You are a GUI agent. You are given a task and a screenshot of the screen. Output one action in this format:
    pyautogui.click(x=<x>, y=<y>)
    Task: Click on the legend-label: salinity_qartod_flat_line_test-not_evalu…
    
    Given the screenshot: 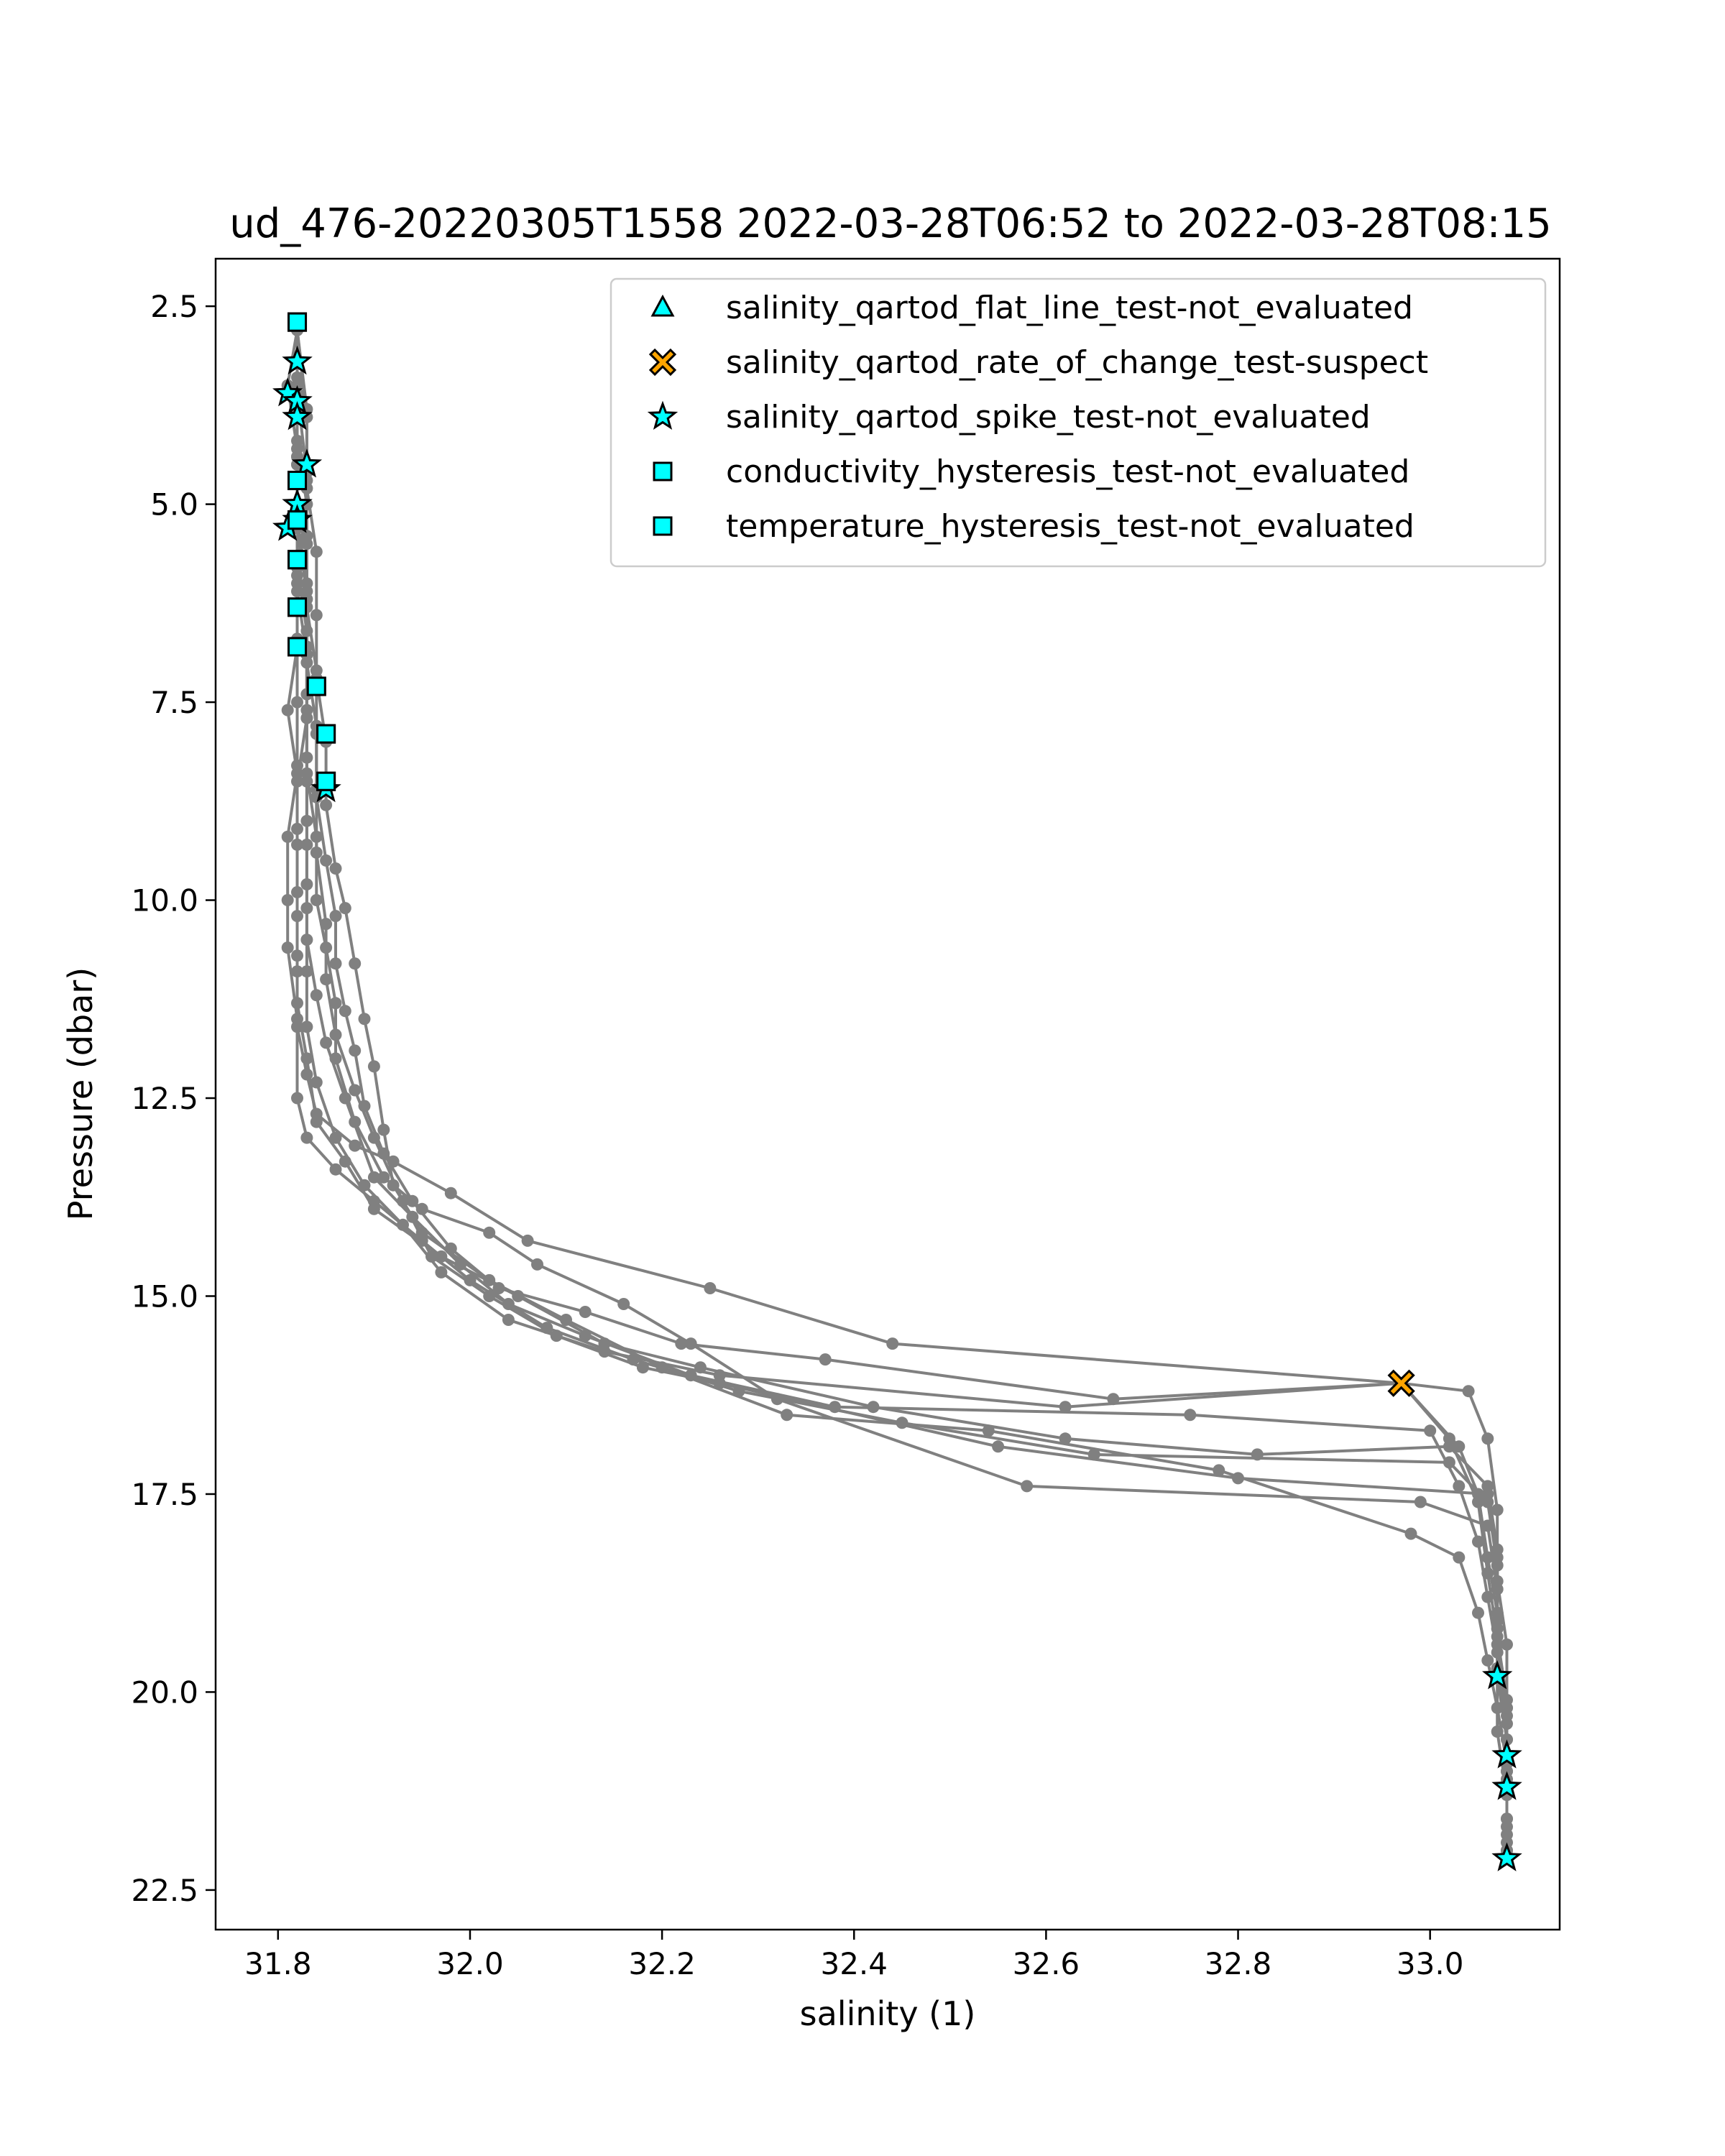 What is the action you would take?
    pyautogui.click(x=1069, y=308)
    